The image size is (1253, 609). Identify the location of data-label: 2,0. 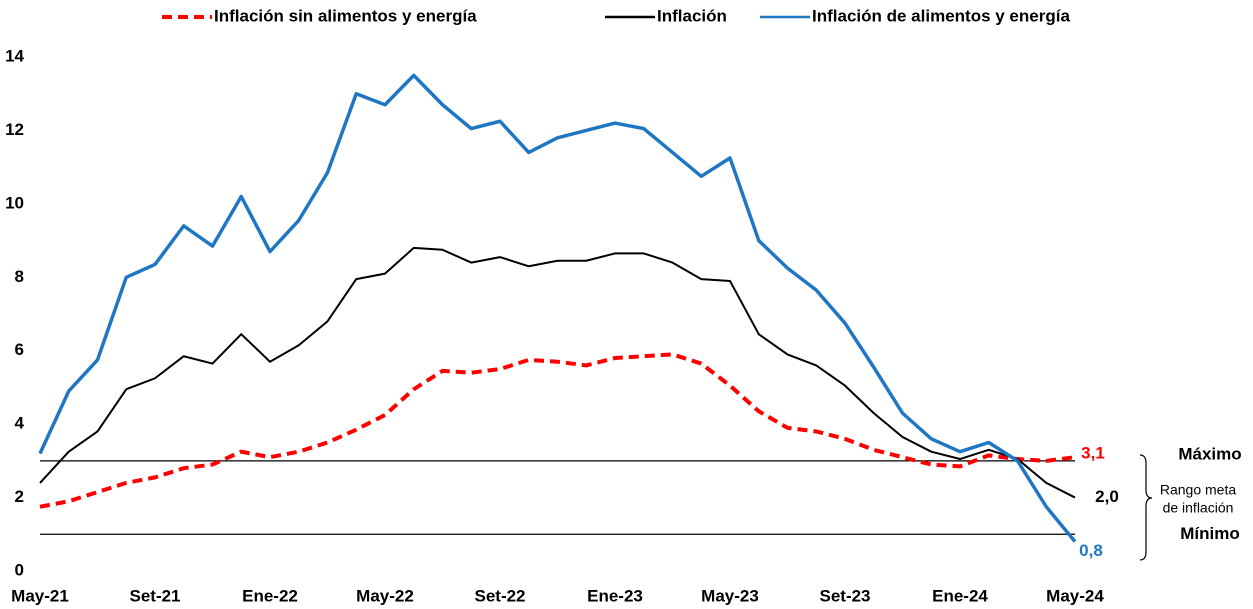
(1107, 496).